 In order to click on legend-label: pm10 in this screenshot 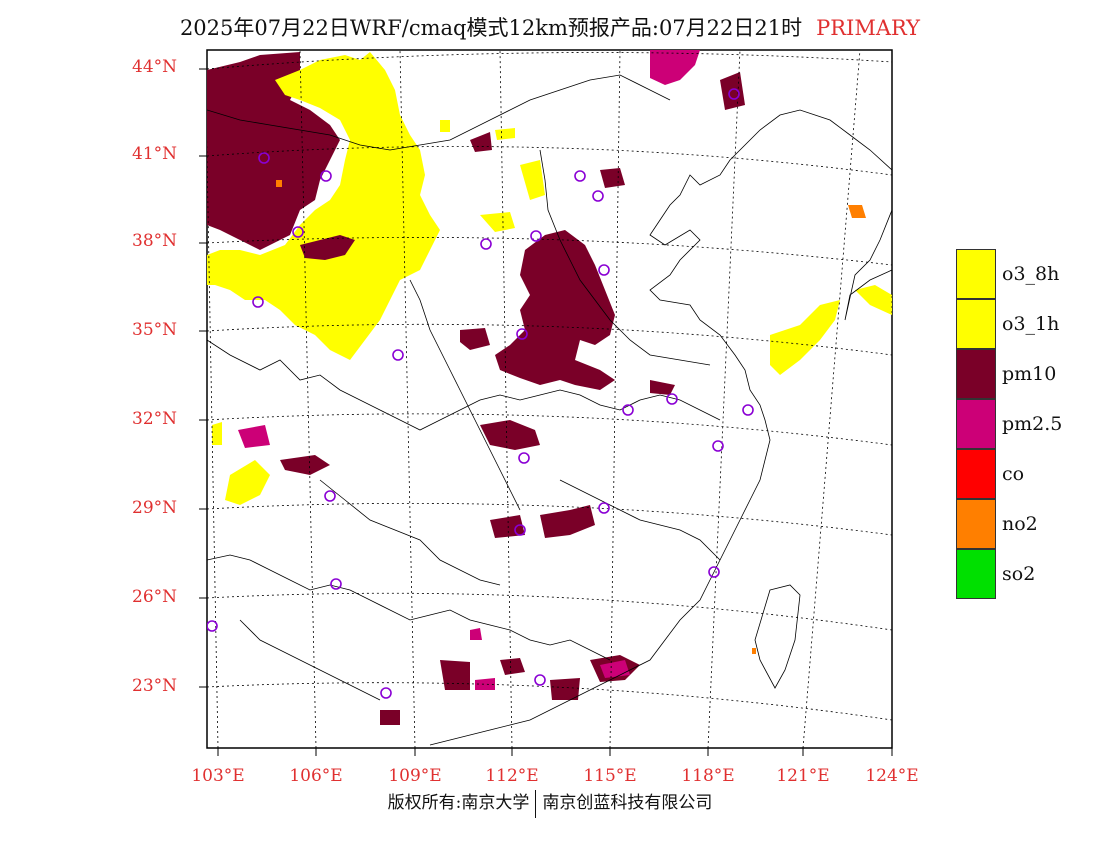, I will do `click(1029, 374)`.